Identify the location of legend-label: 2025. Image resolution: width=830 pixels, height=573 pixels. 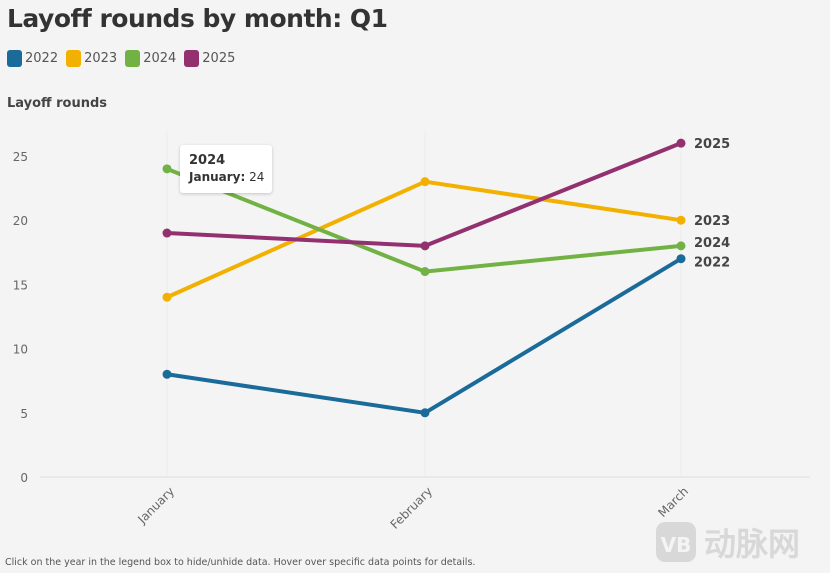
(219, 58).